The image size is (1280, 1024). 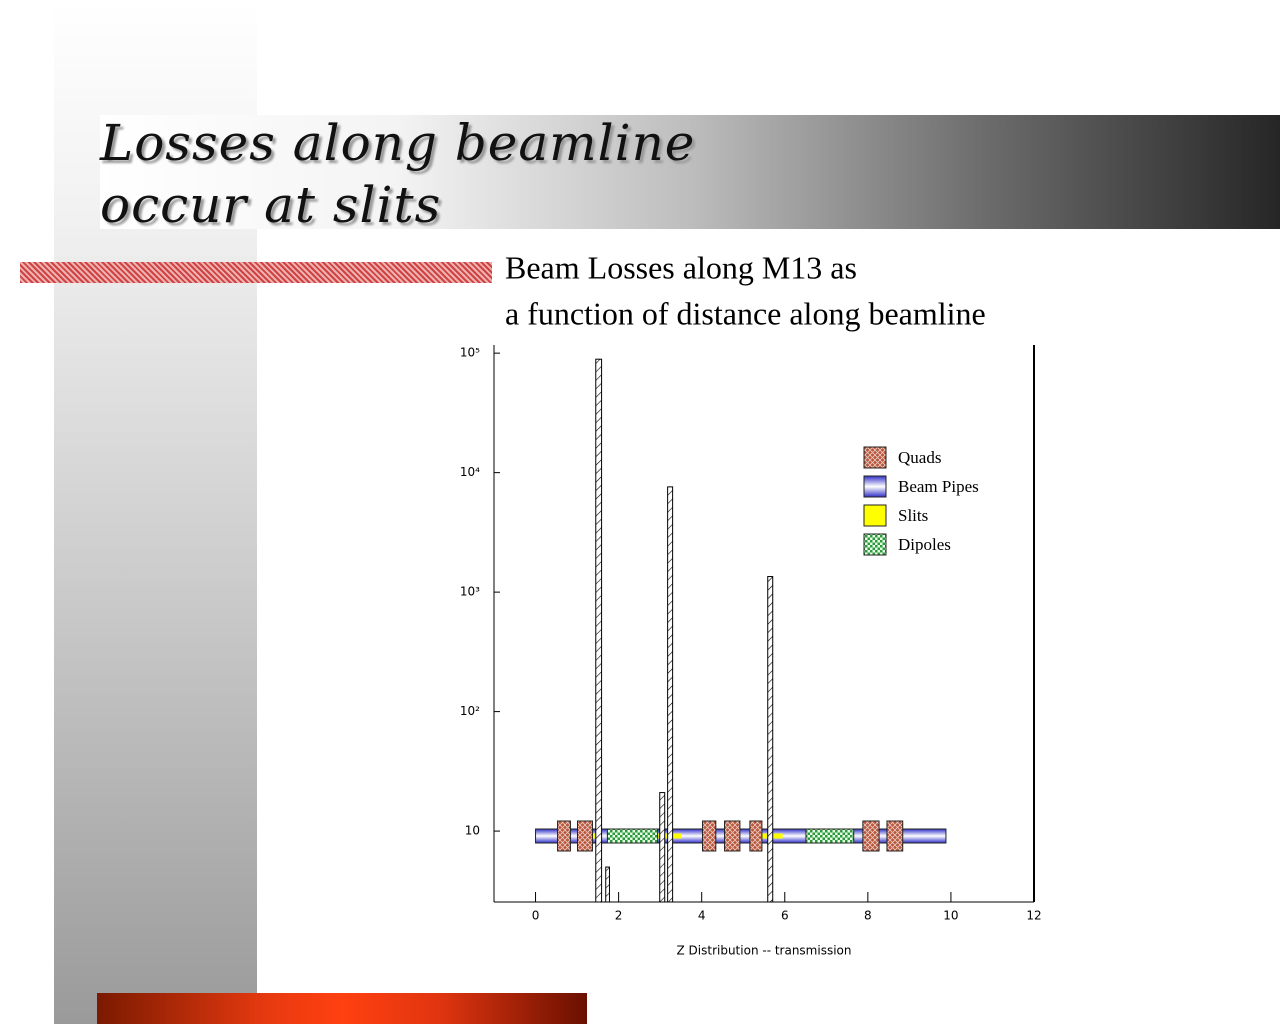 I want to click on title-band, so click(x=690, y=172).